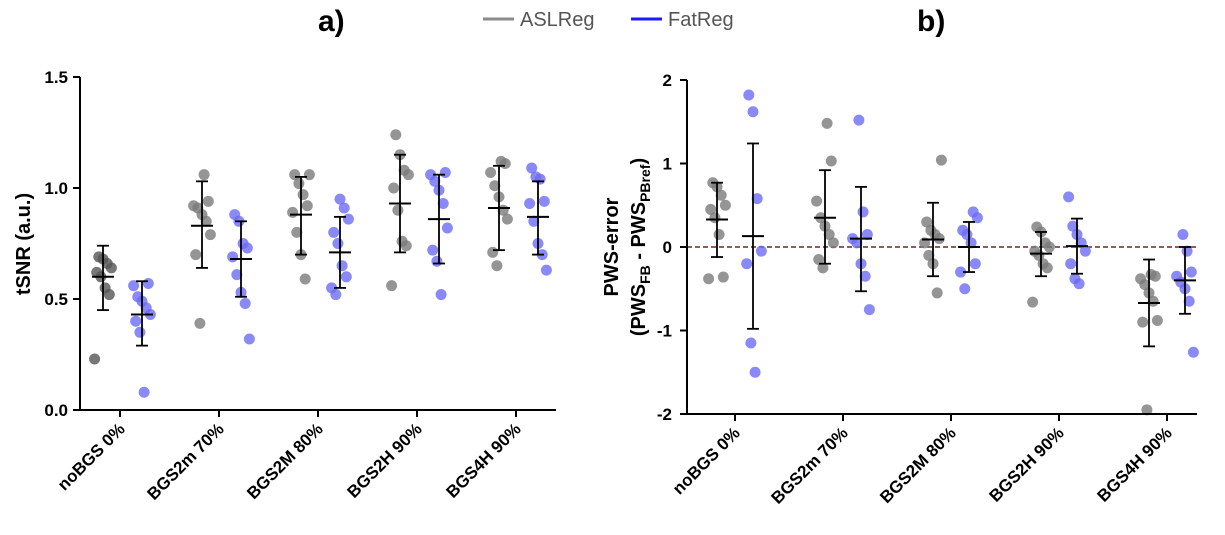  What do you see at coordinates (931, 21) in the screenshot?
I see `panel-b-label: b)` at bounding box center [931, 21].